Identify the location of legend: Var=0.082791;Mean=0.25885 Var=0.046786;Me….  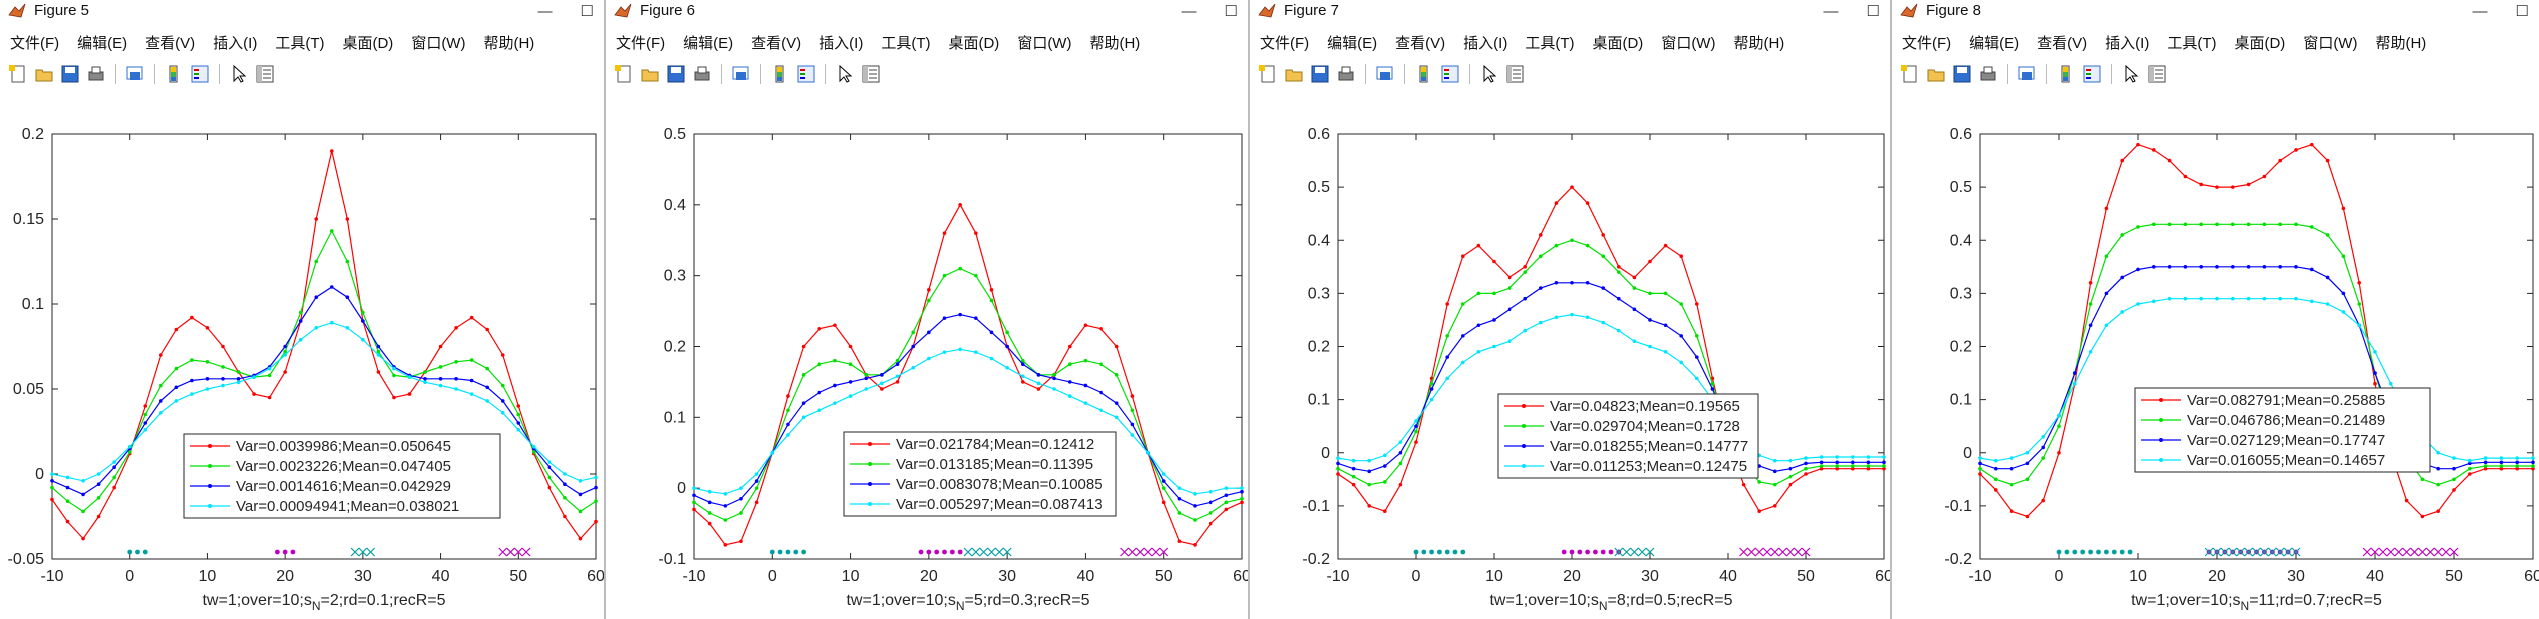
(2282, 430).